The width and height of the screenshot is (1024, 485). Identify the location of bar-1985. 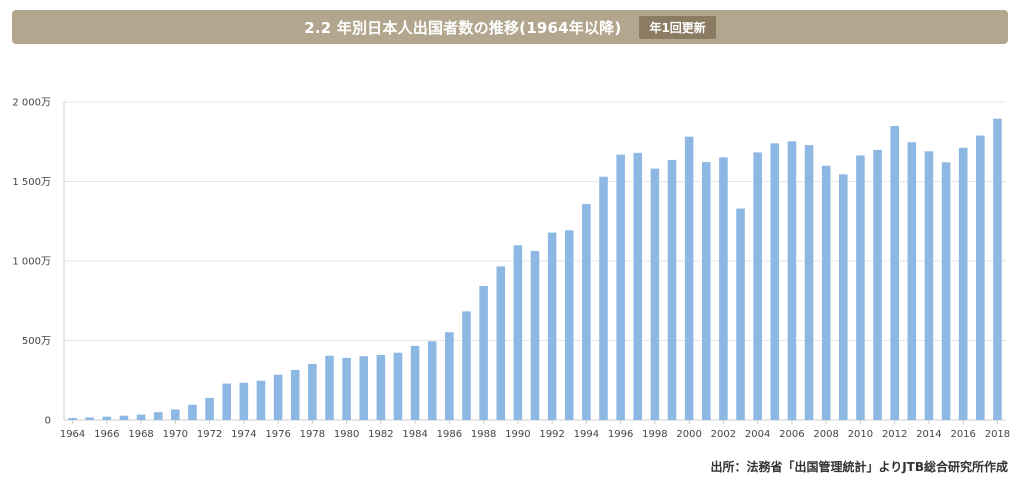
(432, 380).